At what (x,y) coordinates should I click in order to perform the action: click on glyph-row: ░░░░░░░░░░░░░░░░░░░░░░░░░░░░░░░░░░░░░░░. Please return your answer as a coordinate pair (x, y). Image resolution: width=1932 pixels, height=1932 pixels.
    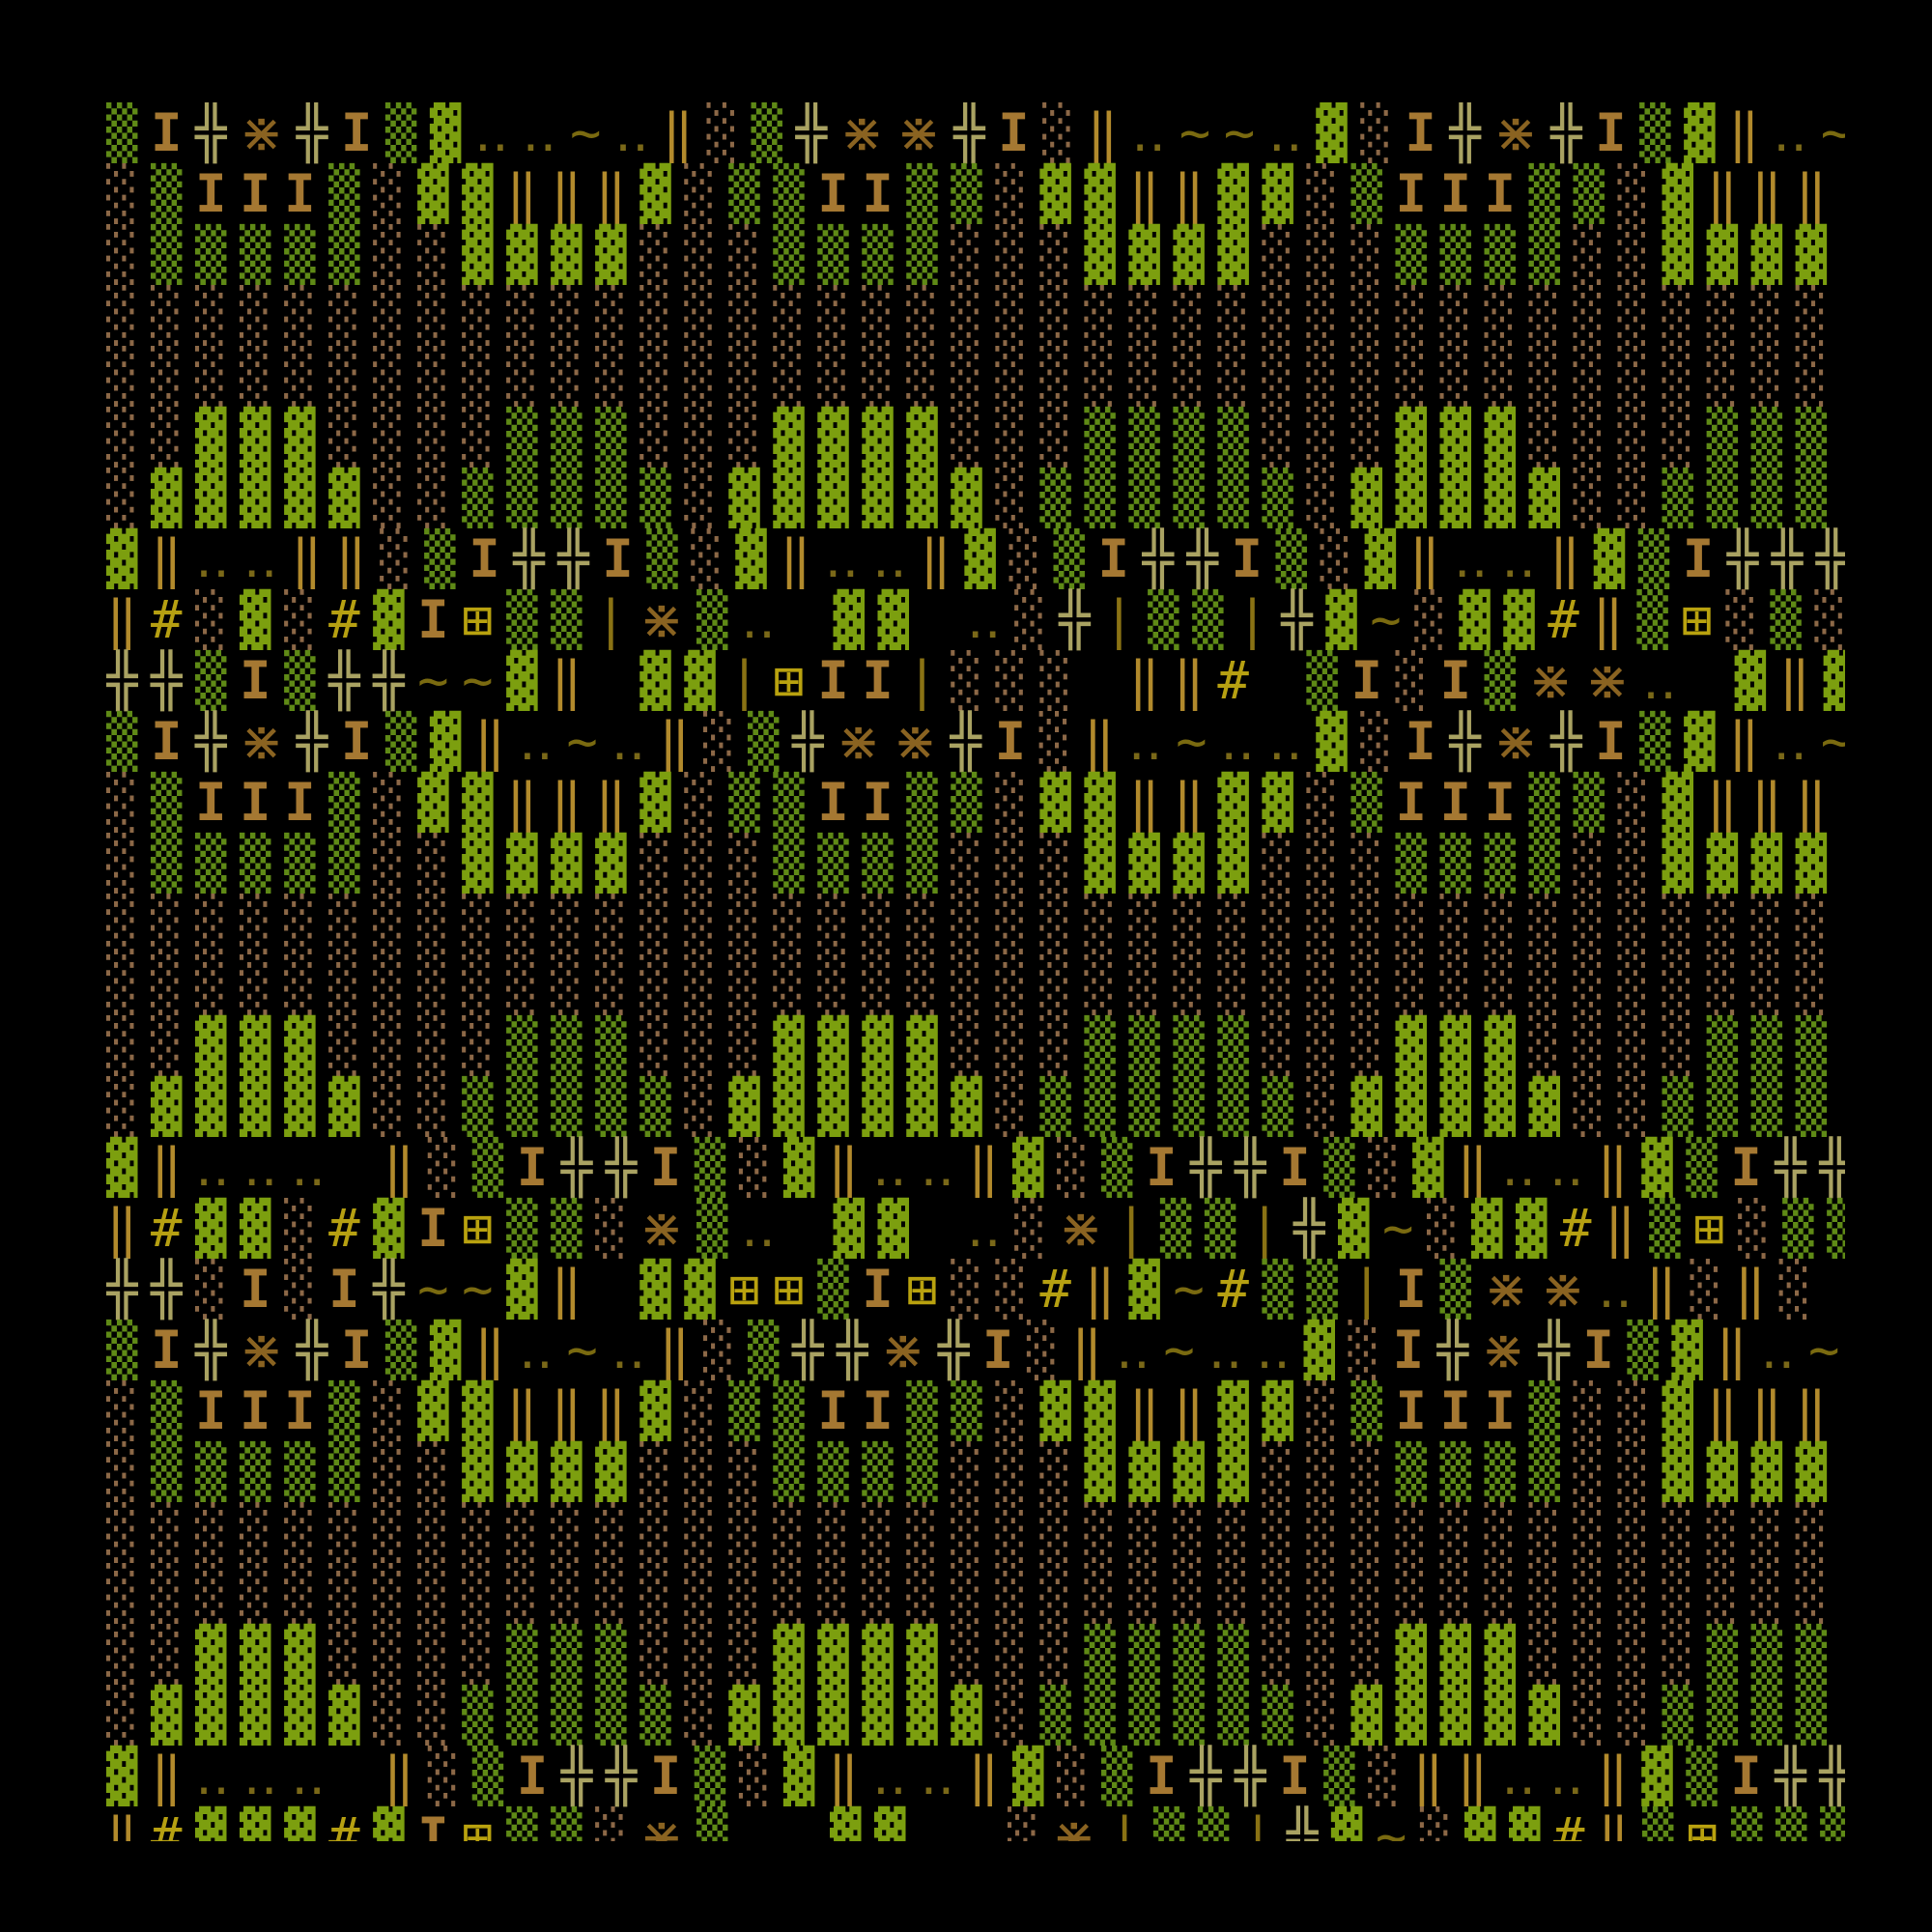
    Looking at the image, I should click on (973, 1532).